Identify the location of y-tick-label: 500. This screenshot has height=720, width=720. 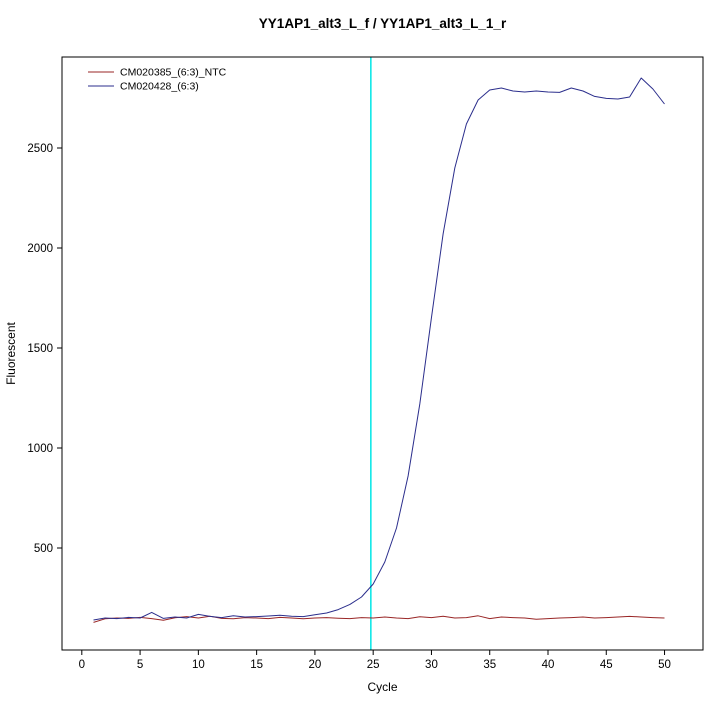
(43, 549).